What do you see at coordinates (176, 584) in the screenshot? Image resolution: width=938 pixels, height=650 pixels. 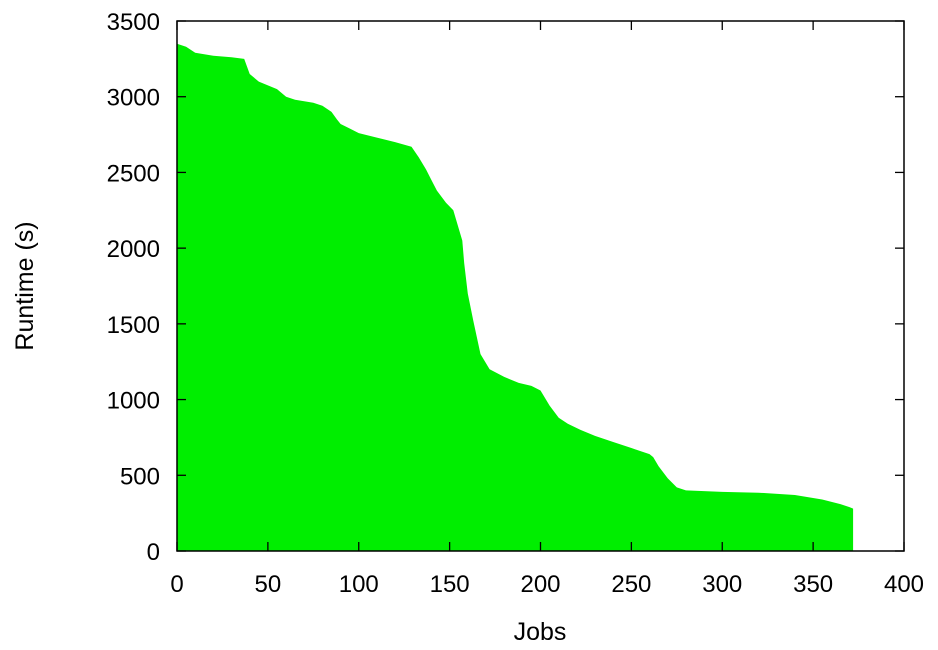 I see `x-tick-label-0: 0` at bounding box center [176, 584].